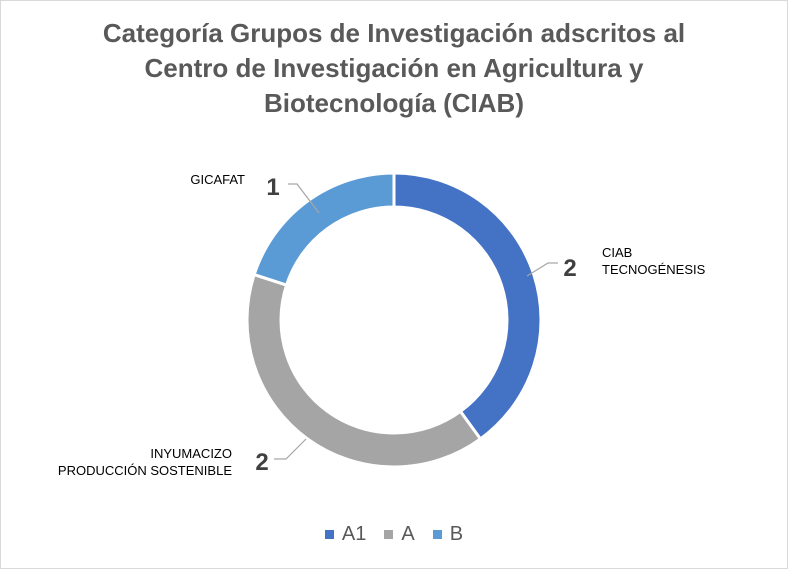 This screenshot has height=569, width=788. Describe the element at coordinates (324, 229) in the screenshot. I see `donut-slice-b` at that location.